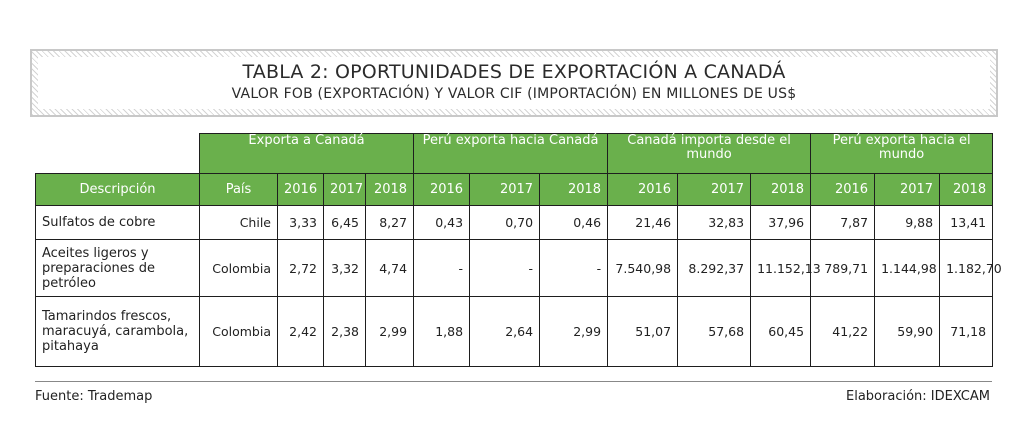 The image size is (1024, 428). Describe the element at coordinates (344, 331) in the screenshot. I see `table-cell: 2,38` at that location.